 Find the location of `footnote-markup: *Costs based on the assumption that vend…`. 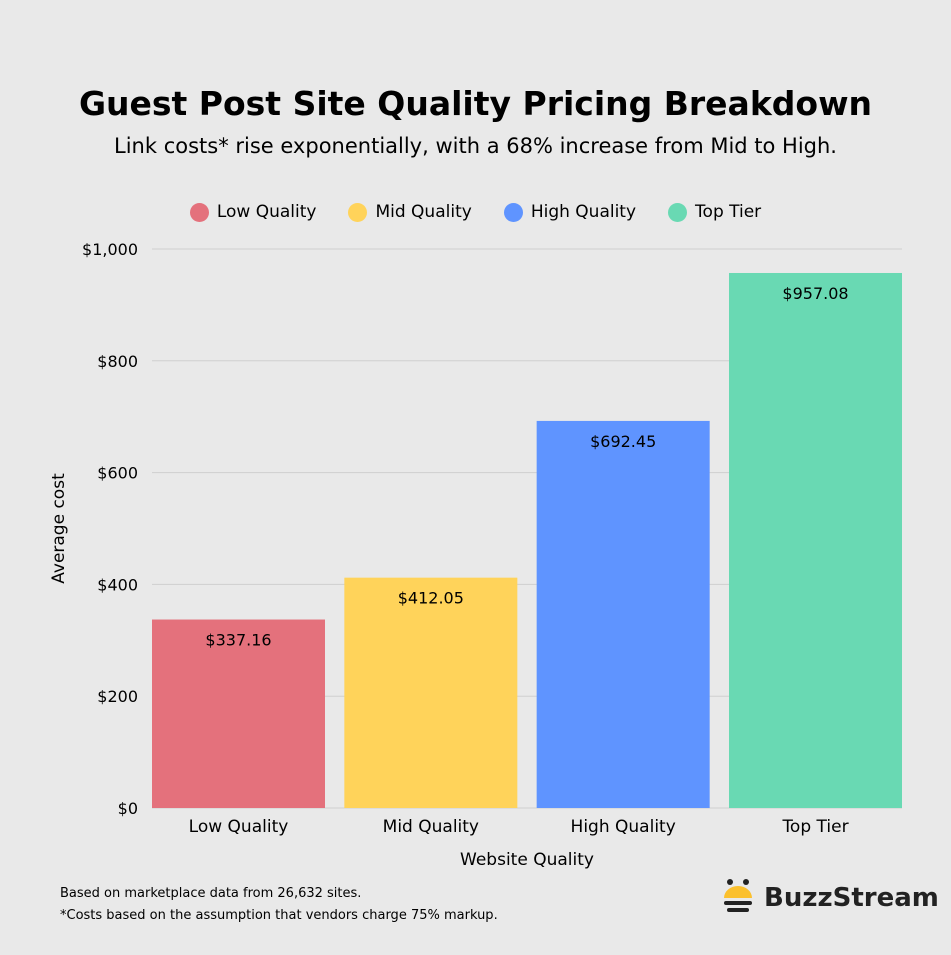

footnote-markup: *Costs based on the assumption that vend… is located at coordinates (279, 915).